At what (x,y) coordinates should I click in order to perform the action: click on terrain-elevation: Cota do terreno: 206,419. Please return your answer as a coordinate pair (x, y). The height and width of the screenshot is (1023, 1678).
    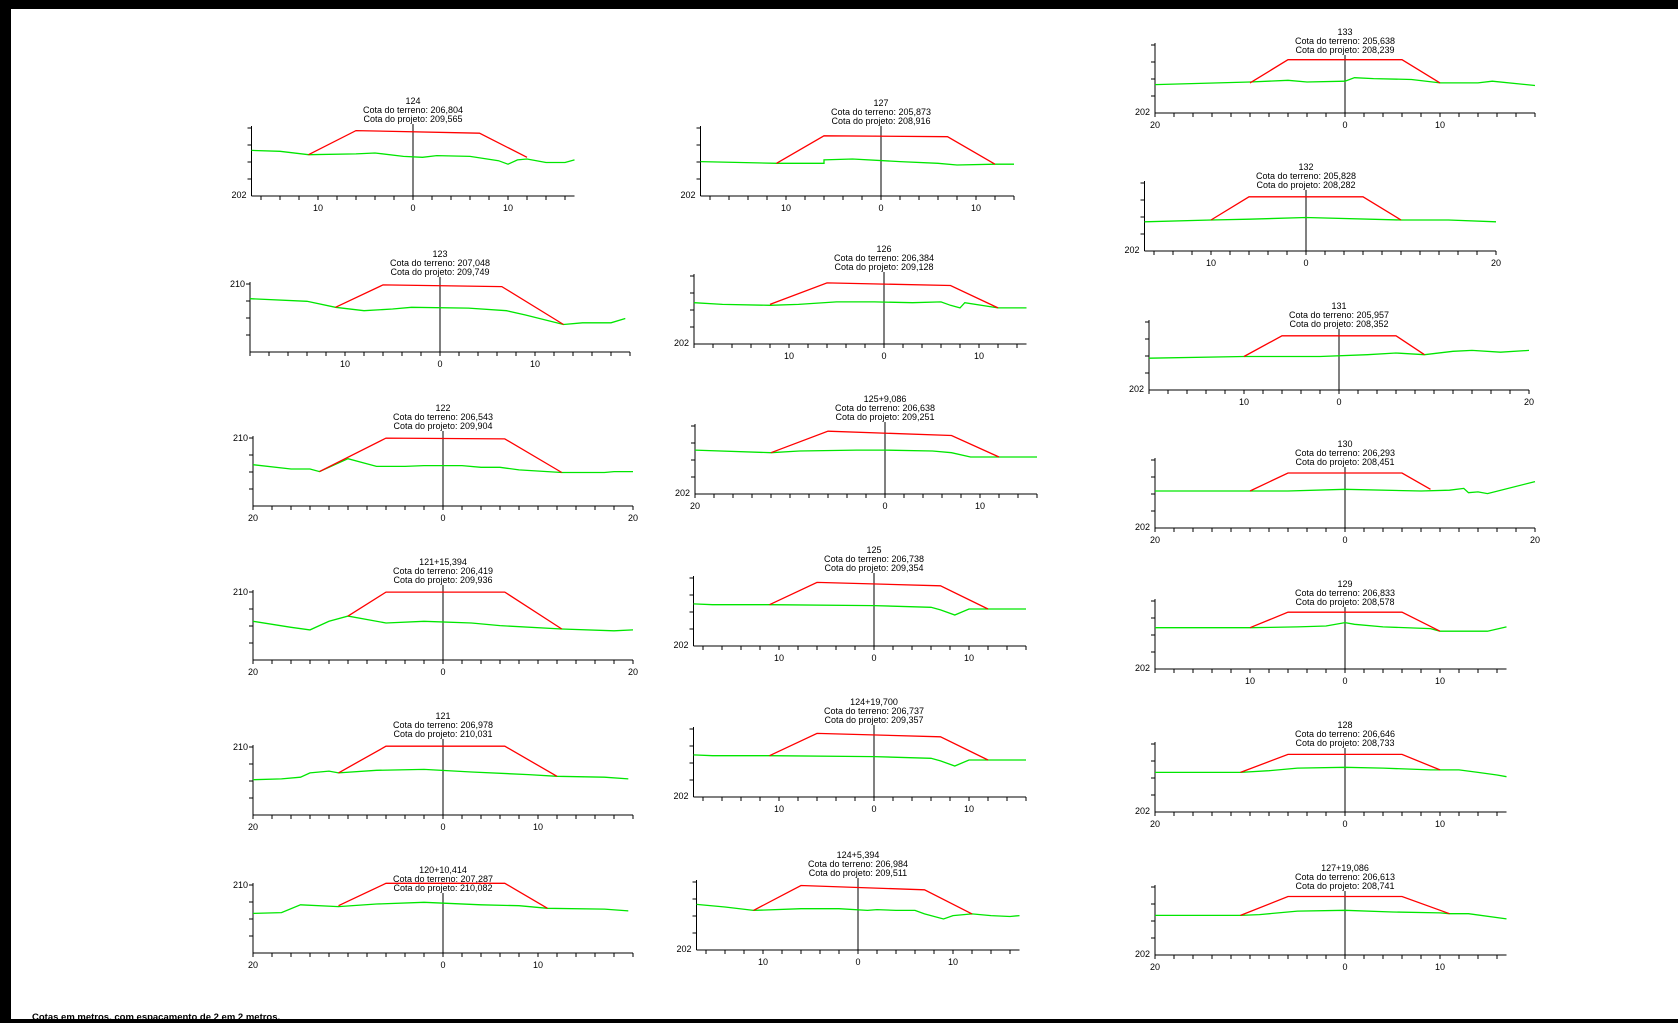
    Looking at the image, I should click on (443, 571).